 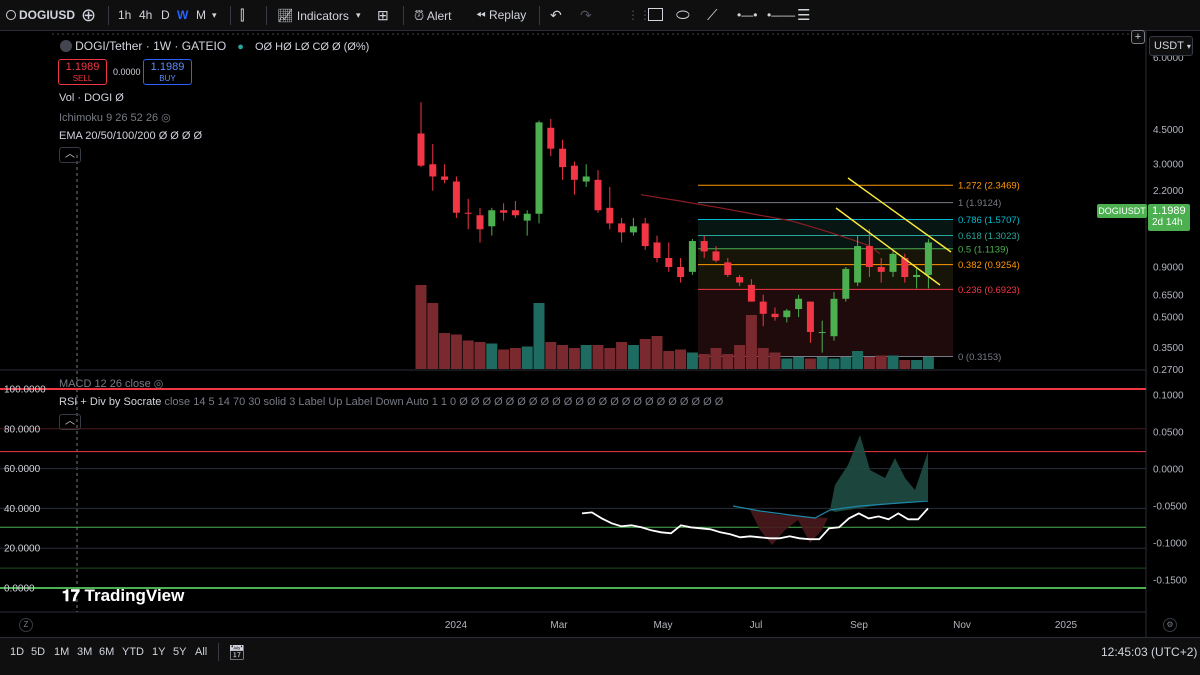 I want to click on drag-handle-icon: ⋮⋮, so click(x=639, y=15).